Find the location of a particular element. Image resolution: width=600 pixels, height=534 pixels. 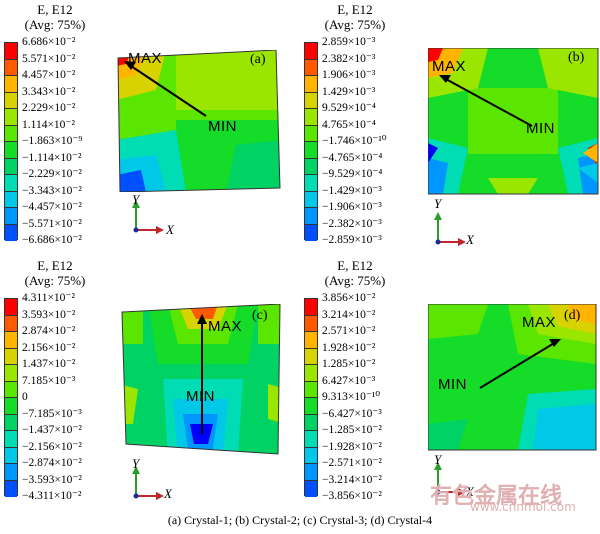

panel-label: (b) is located at coordinates (576, 57).